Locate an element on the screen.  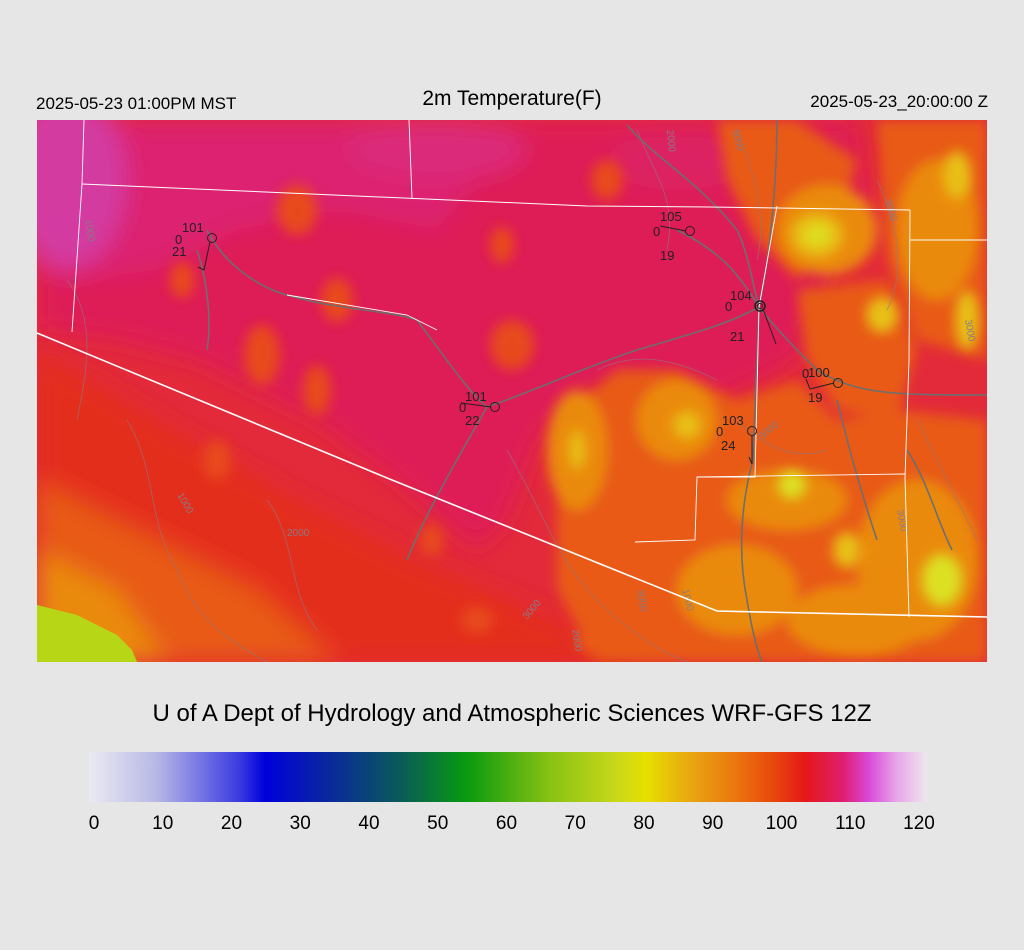
station-plot: 100 0 19 is located at coordinates (822, 385).